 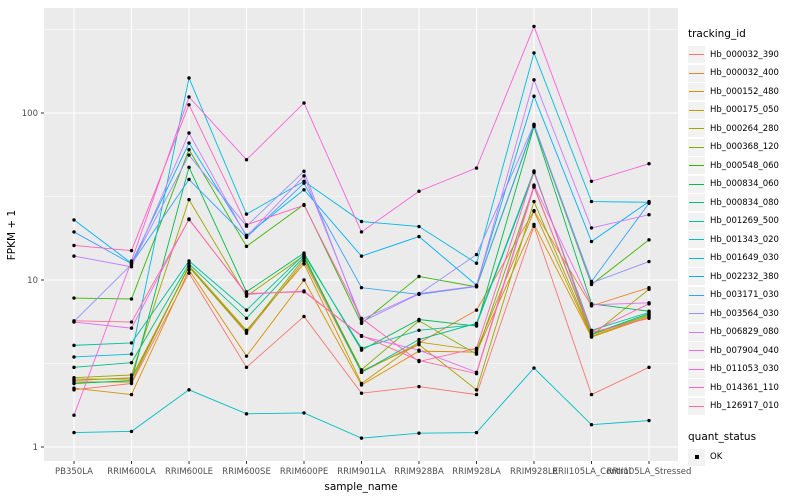 I want to click on y-tick-label: 1, so click(x=35, y=448).